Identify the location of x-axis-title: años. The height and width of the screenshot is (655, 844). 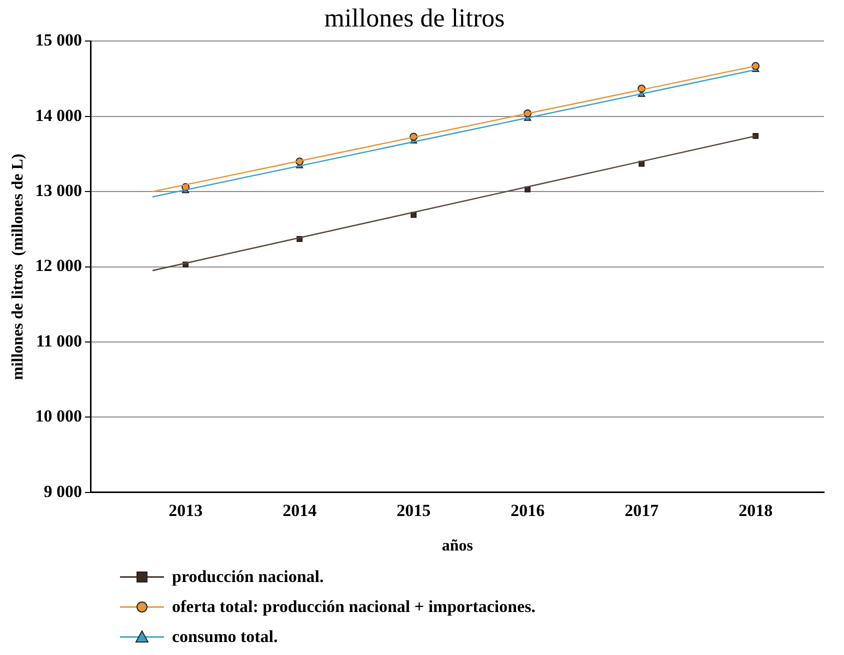
(458, 546).